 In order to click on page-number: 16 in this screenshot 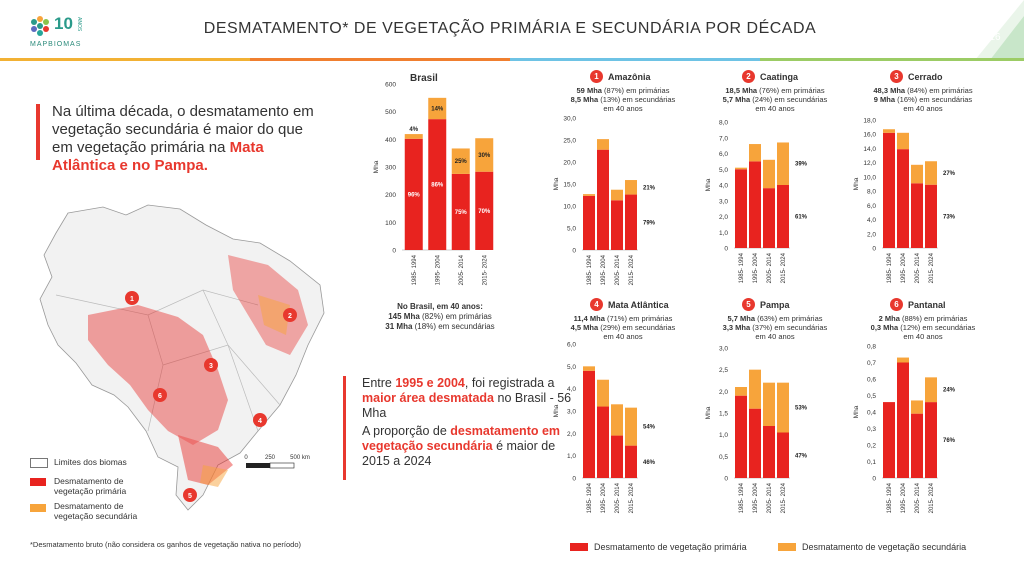, I will do `click(995, 37)`.